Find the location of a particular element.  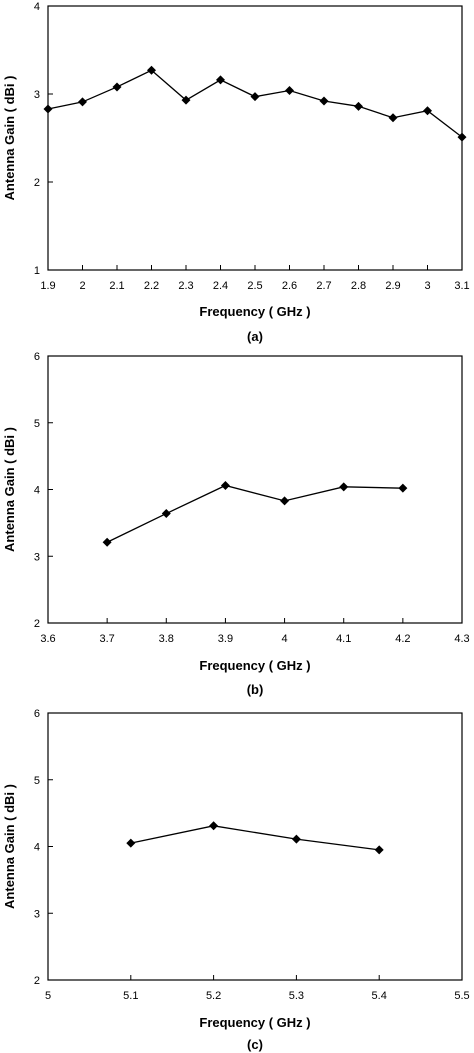

x-tick-label: 5.1 is located at coordinates (130, 996).